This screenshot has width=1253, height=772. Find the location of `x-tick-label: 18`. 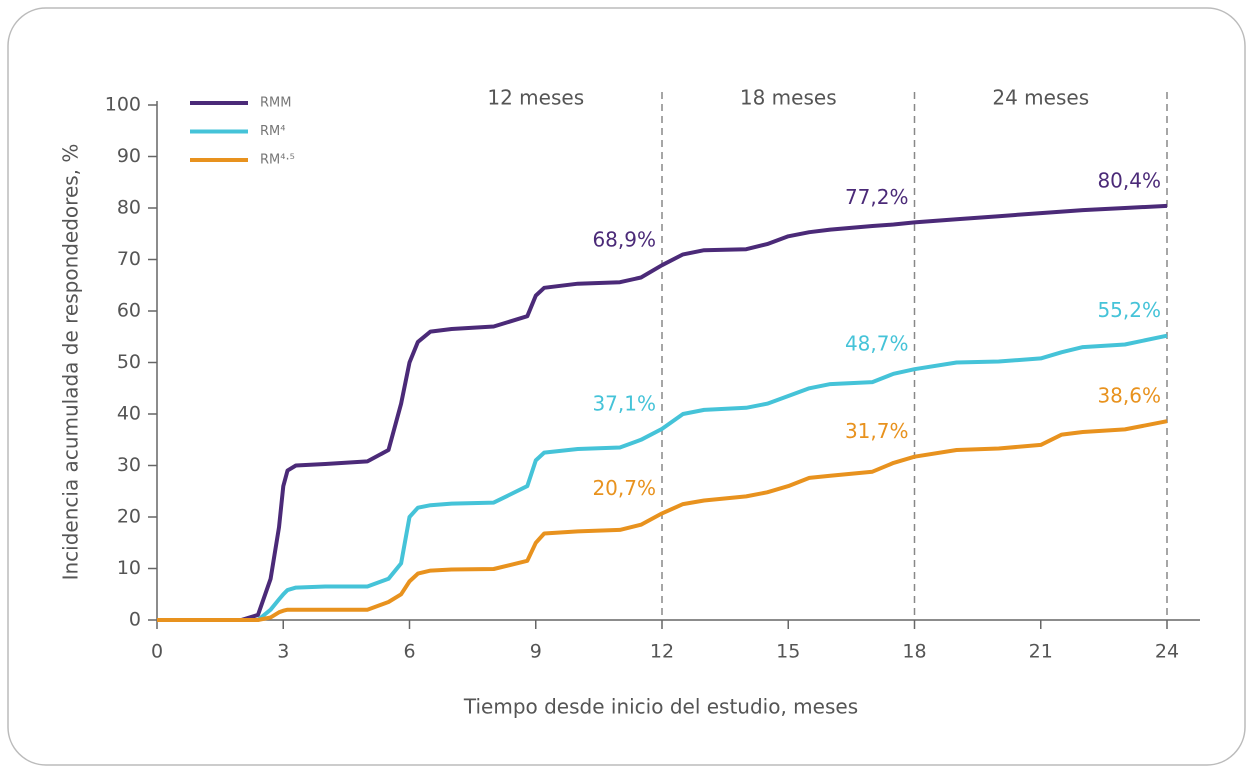

x-tick-label: 18 is located at coordinates (914, 652).